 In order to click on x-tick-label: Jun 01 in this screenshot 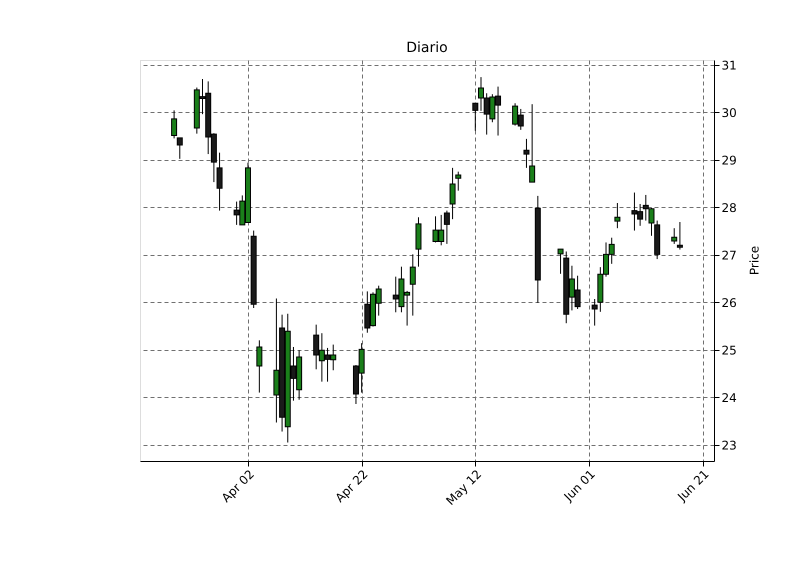, I will do `click(579, 485)`.